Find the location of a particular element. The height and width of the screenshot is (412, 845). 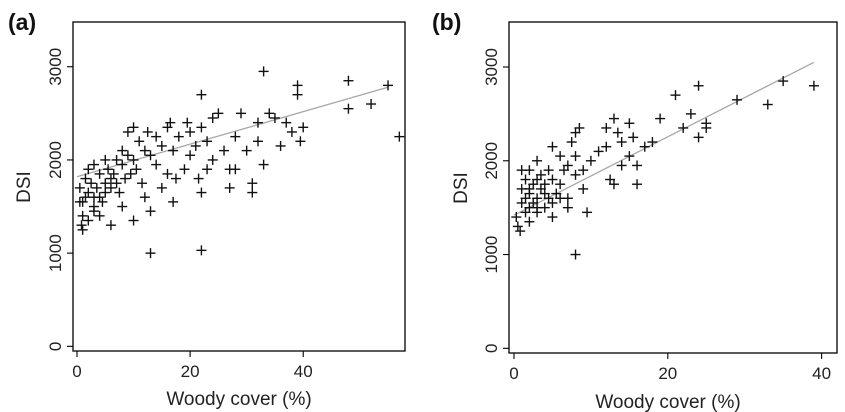

y-tick-label-a-1: 1000 is located at coordinates (55, 253).